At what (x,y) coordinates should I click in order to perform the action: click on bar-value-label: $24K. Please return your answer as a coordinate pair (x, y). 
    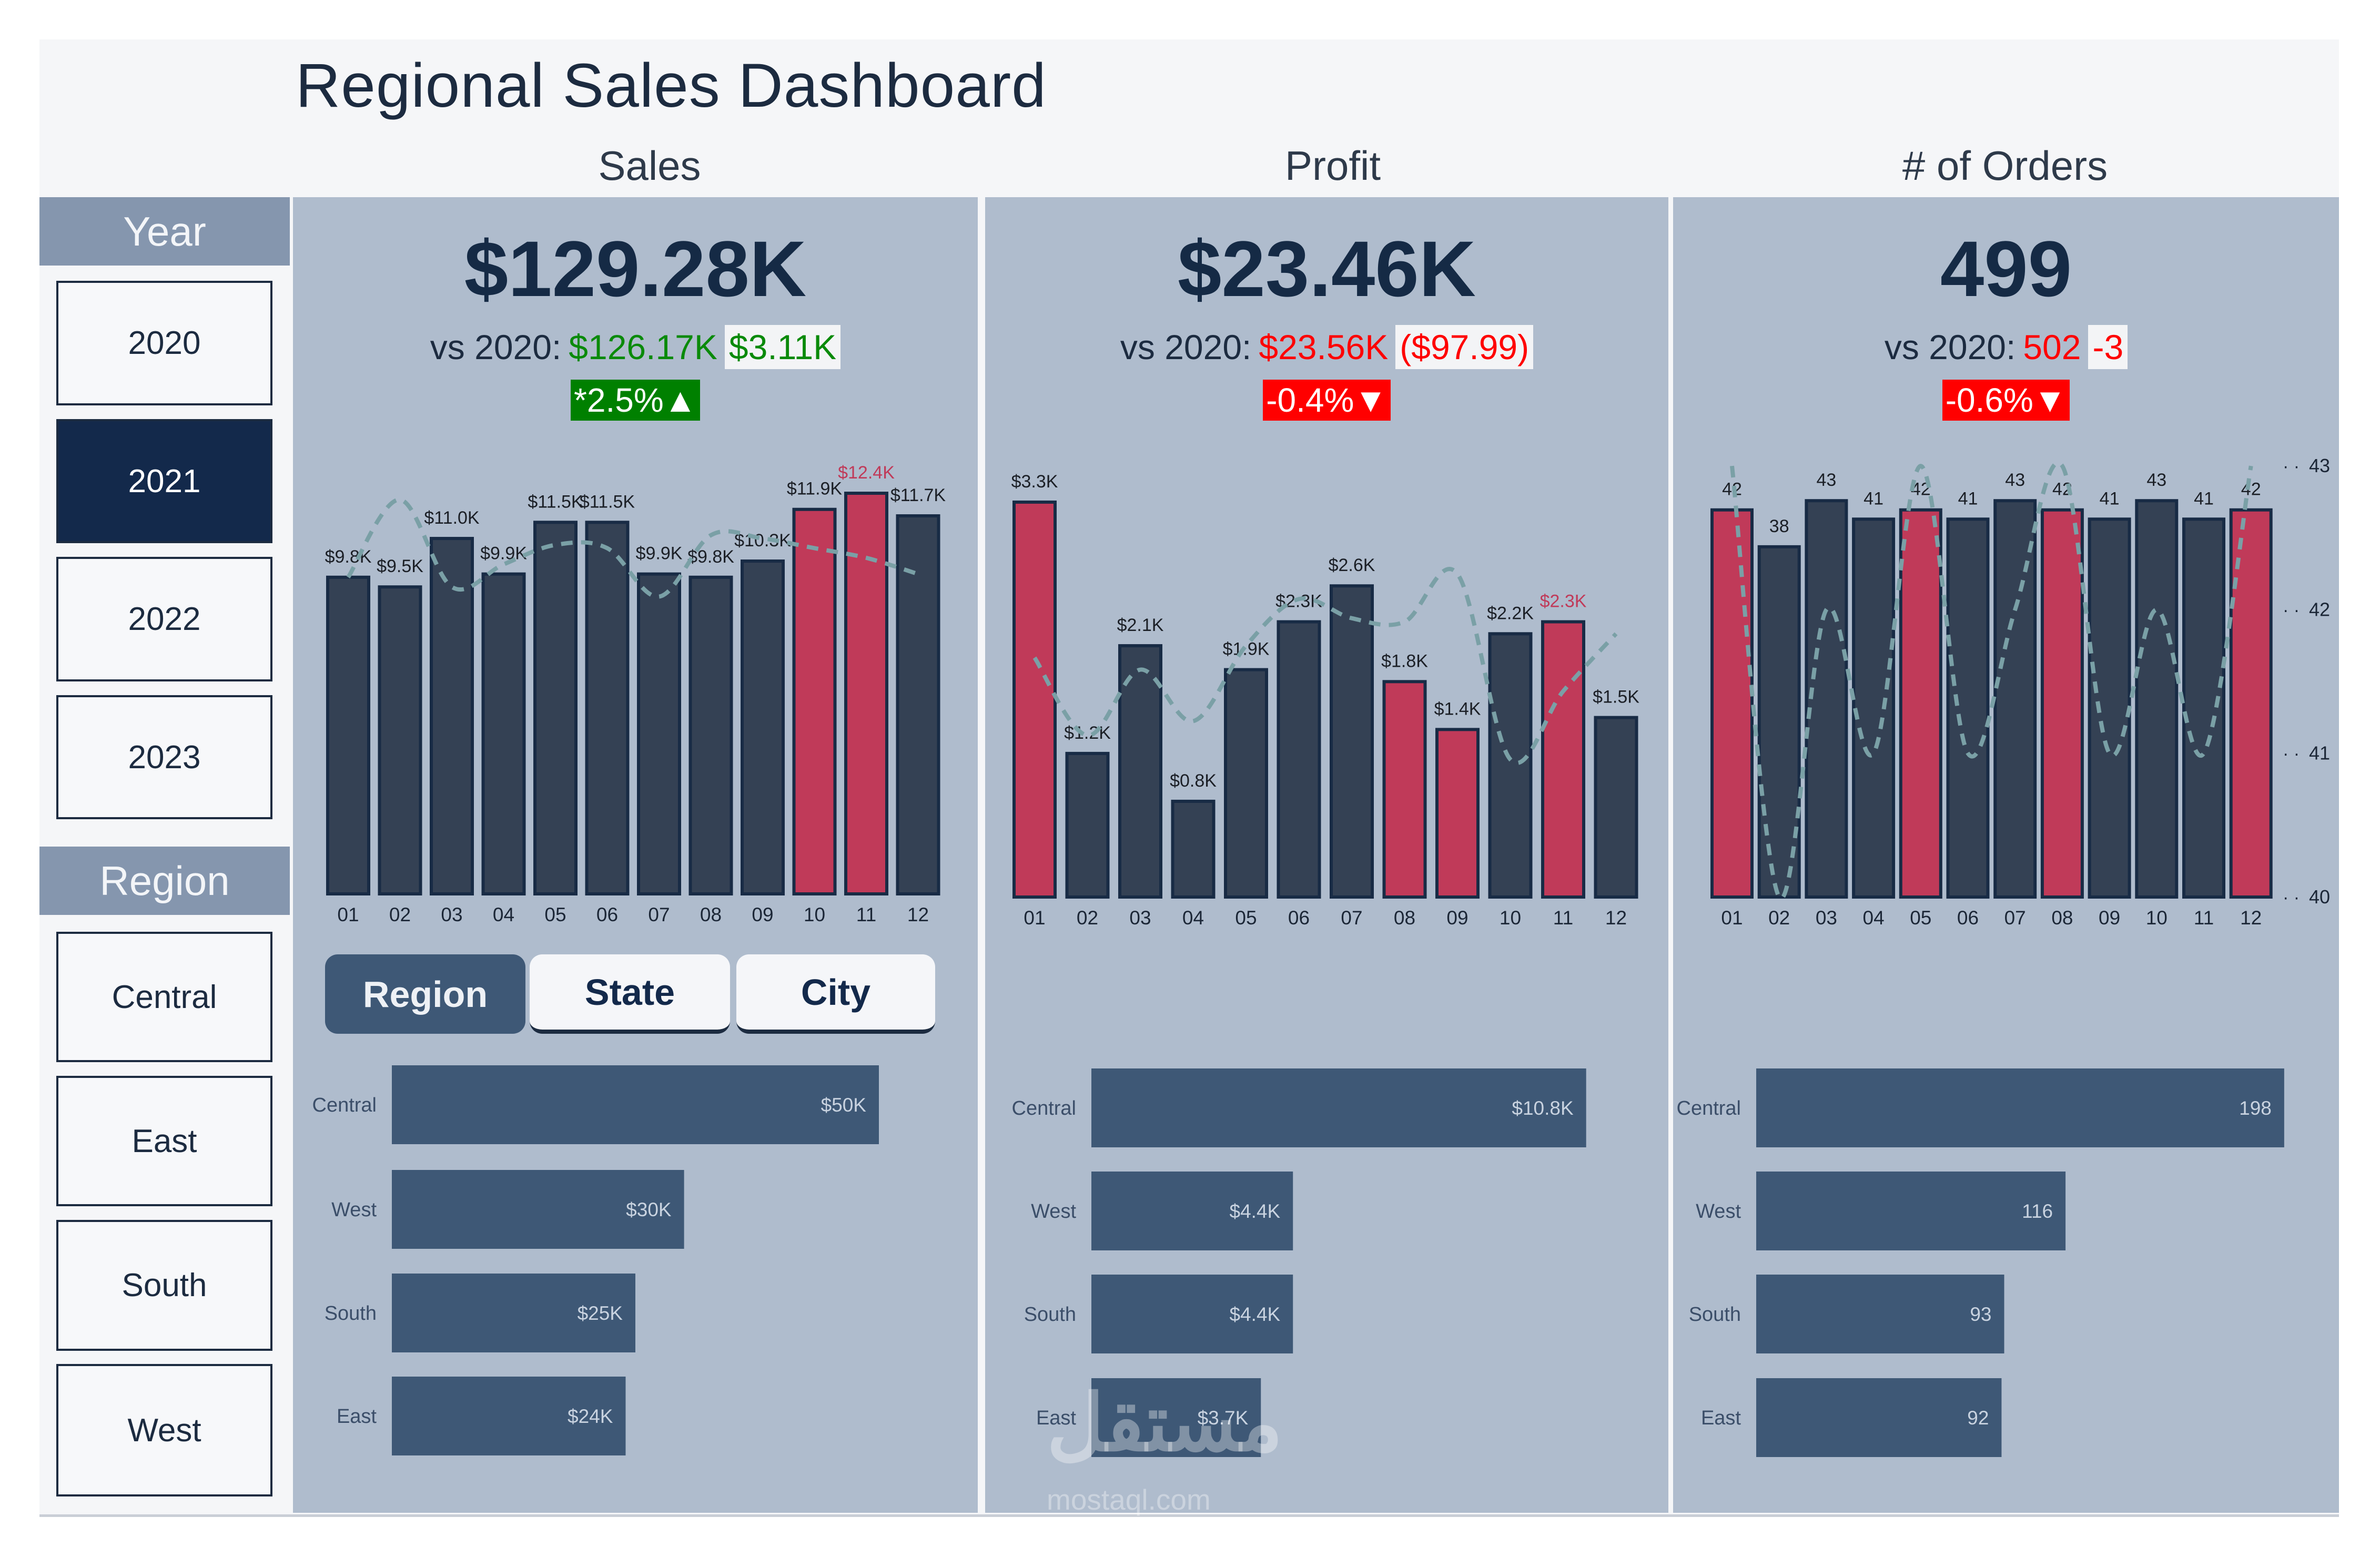
    Looking at the image, I should click on (590, 1416).